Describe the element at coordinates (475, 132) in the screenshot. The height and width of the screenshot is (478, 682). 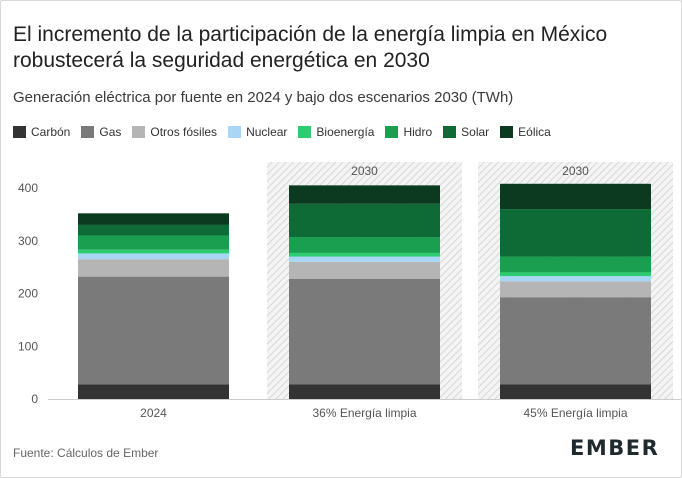
I see `legend-label: Solar` at that location.